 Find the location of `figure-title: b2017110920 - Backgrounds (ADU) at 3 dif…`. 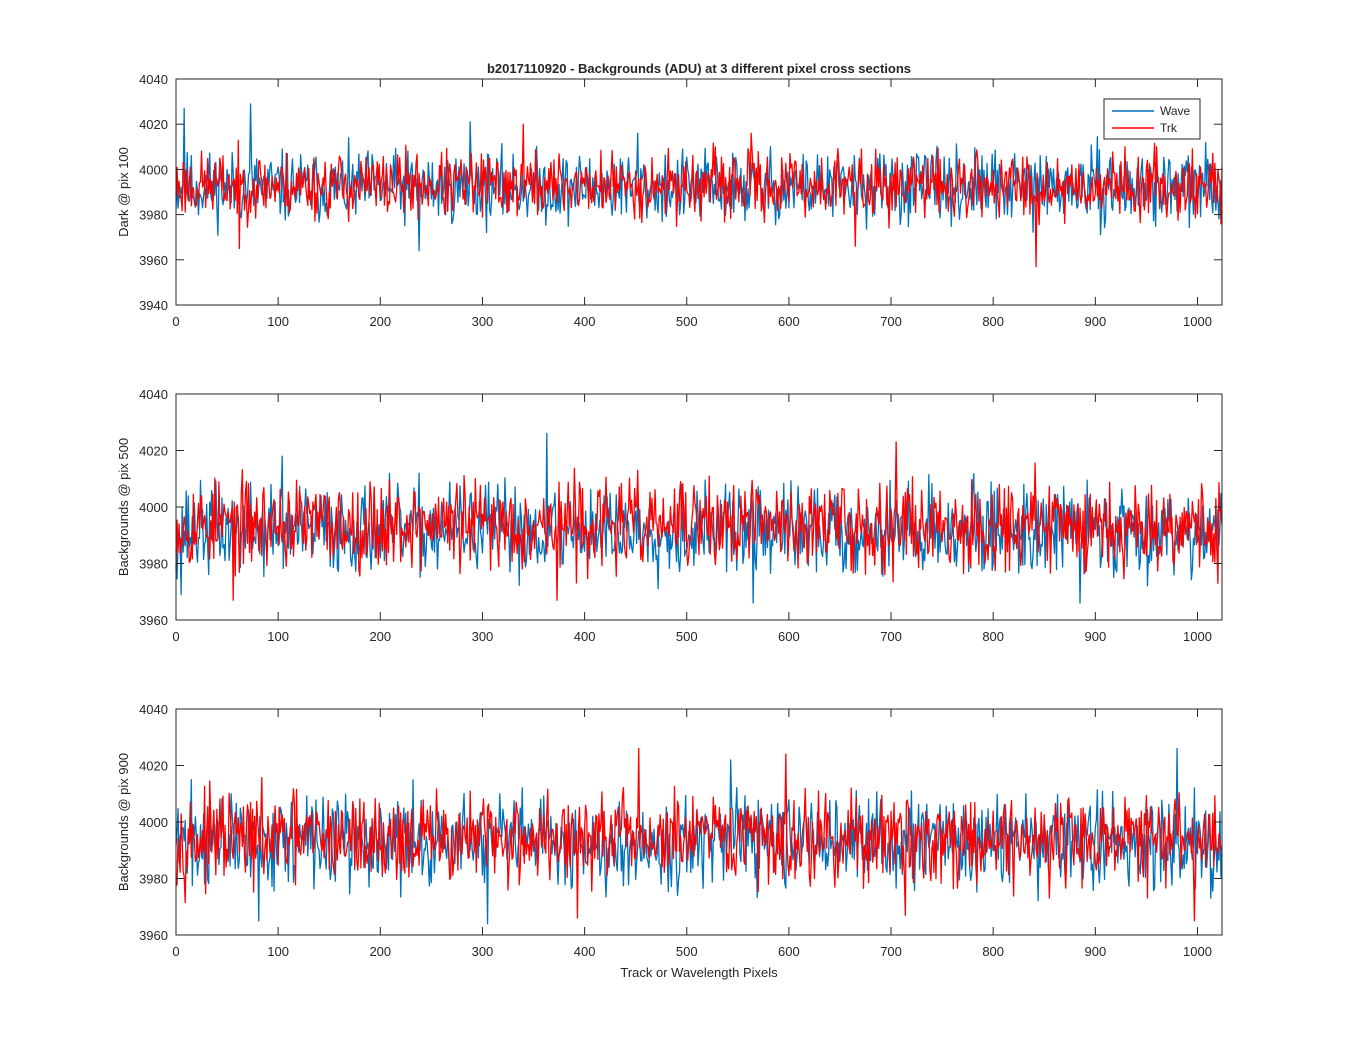

figure-title: b2017110920 - Backgrounds (ADU) at 3 dif… is located at coordinates (699, 68).